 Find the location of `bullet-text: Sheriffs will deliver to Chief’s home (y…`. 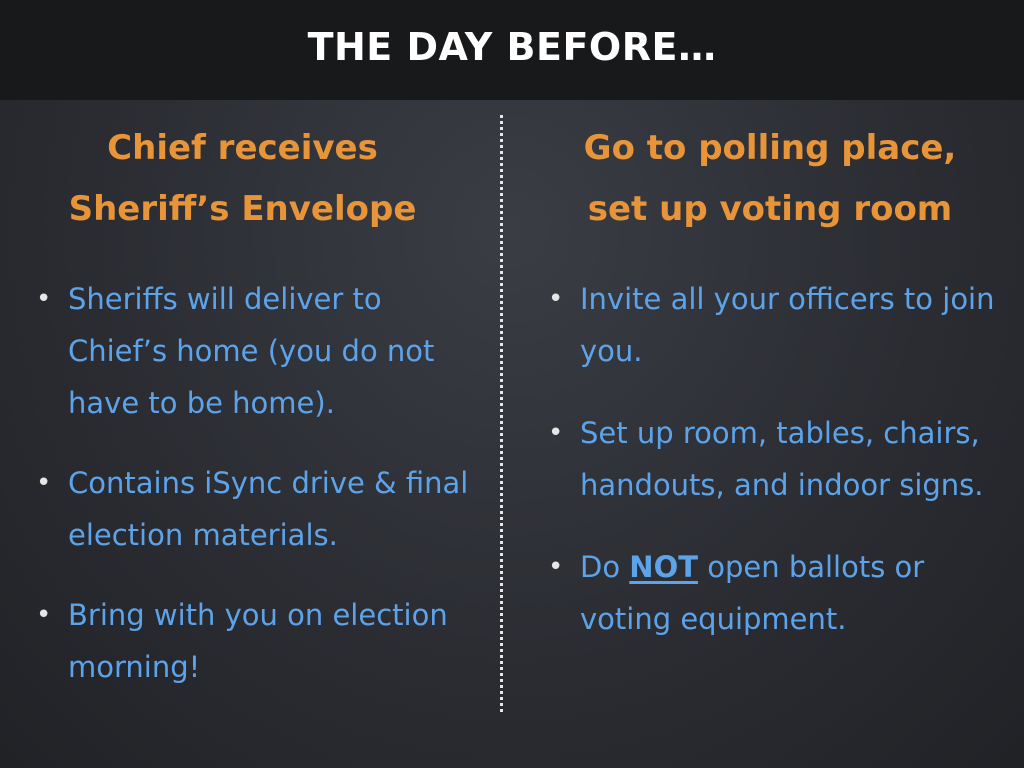

bullet-text: Sheriffs will deliver to Chief’s home (y… is located at coordinates (251, 351).